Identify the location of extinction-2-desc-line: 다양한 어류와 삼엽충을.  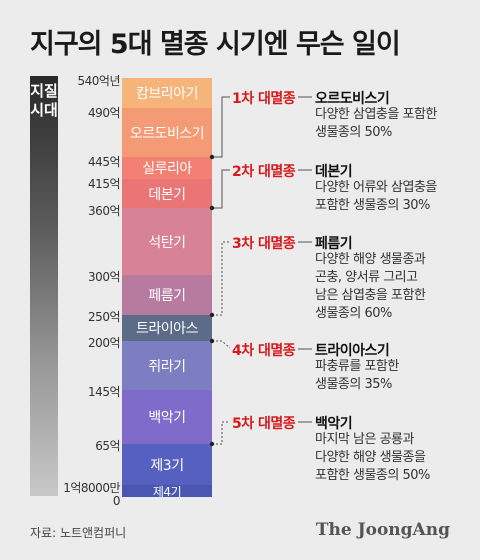
(376, 187).